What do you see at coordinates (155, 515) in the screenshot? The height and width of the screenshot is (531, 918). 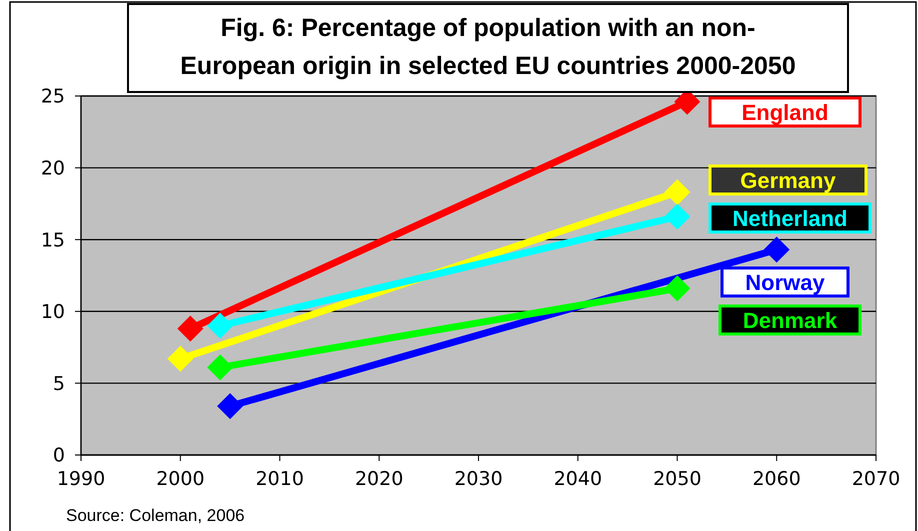 I see `source-note: Source: Coleman, 2006` at bounding box center [155, 515].